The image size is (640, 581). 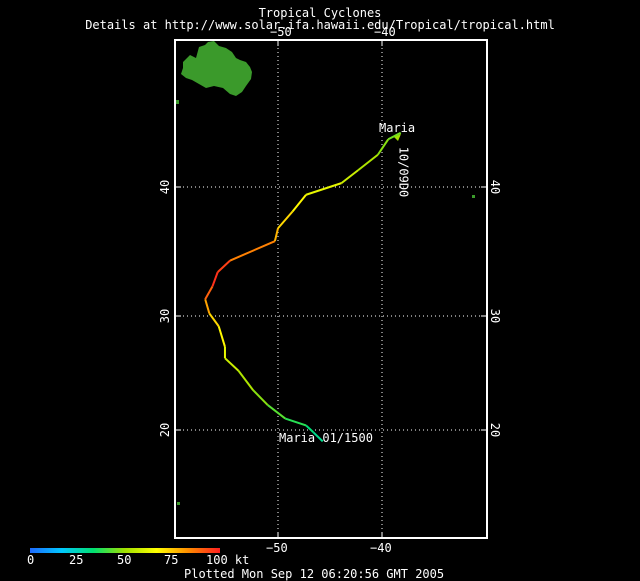 What do you see at coordinates (277, 548) in the screenshot?
I see `lon-label-bottom-50: −50` at bounding box center [277, 548].